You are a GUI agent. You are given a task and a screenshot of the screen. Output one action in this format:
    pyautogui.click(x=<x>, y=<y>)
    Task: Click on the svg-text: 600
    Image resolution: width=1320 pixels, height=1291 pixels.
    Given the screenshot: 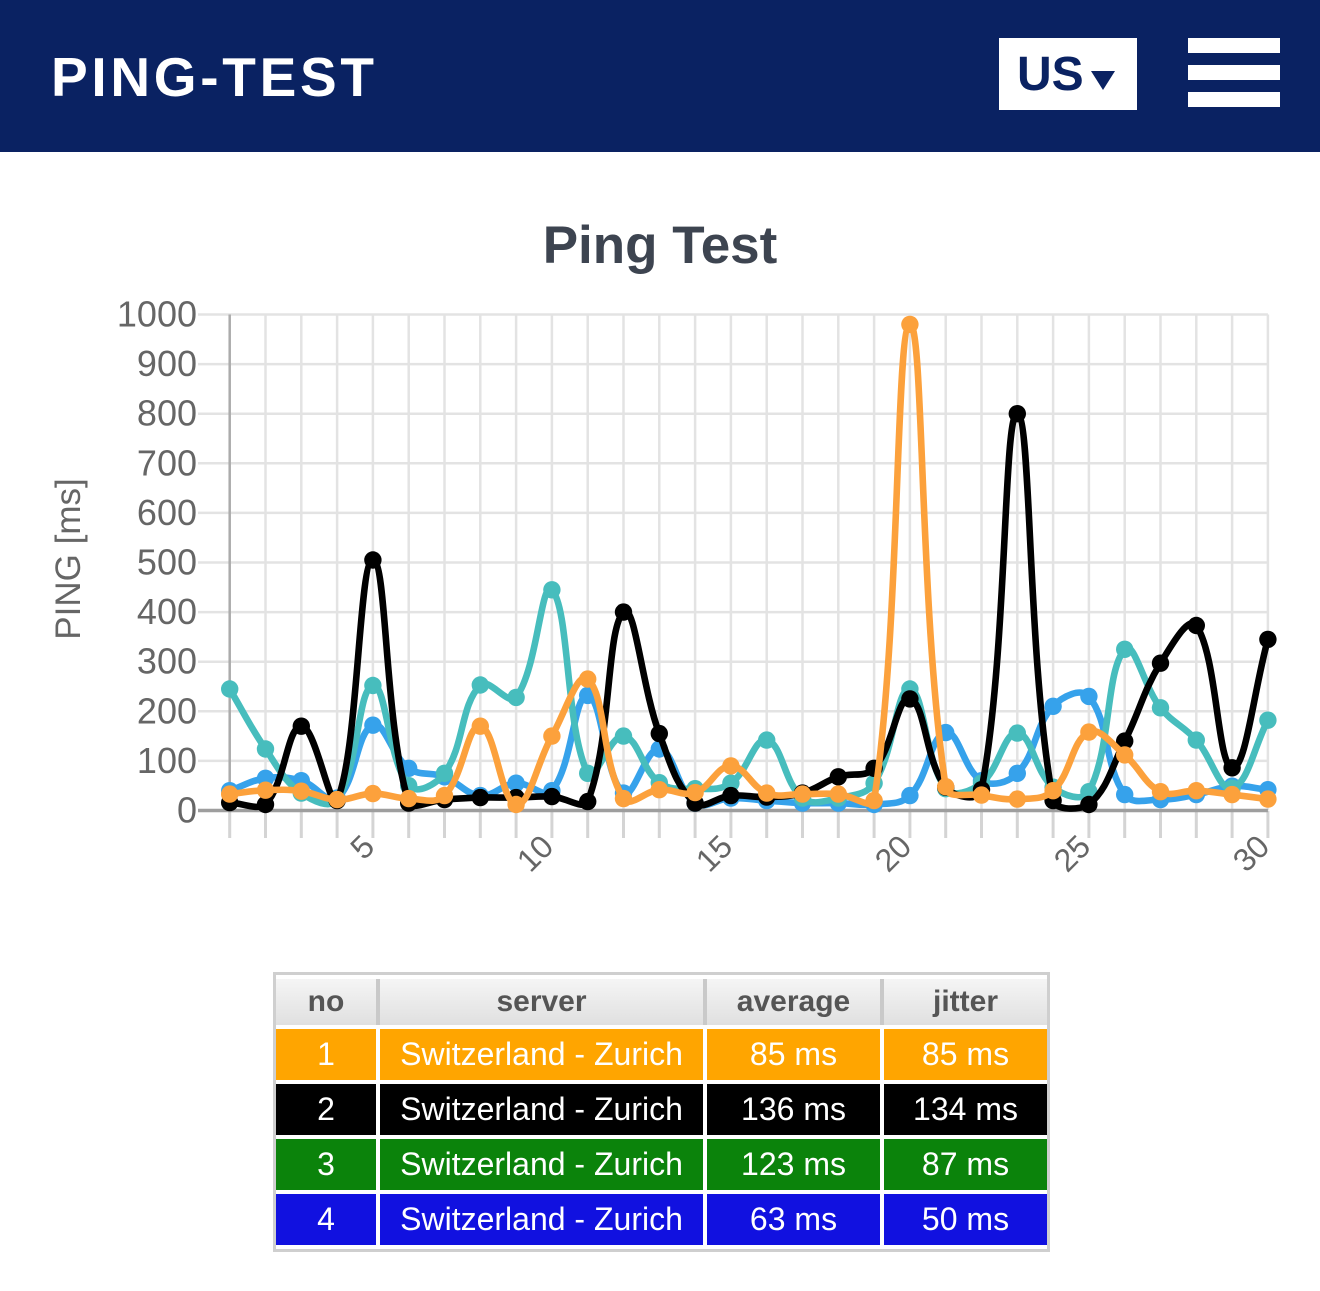 What is the action you would take?
    pyautogui.click(x=167, y=512)
    